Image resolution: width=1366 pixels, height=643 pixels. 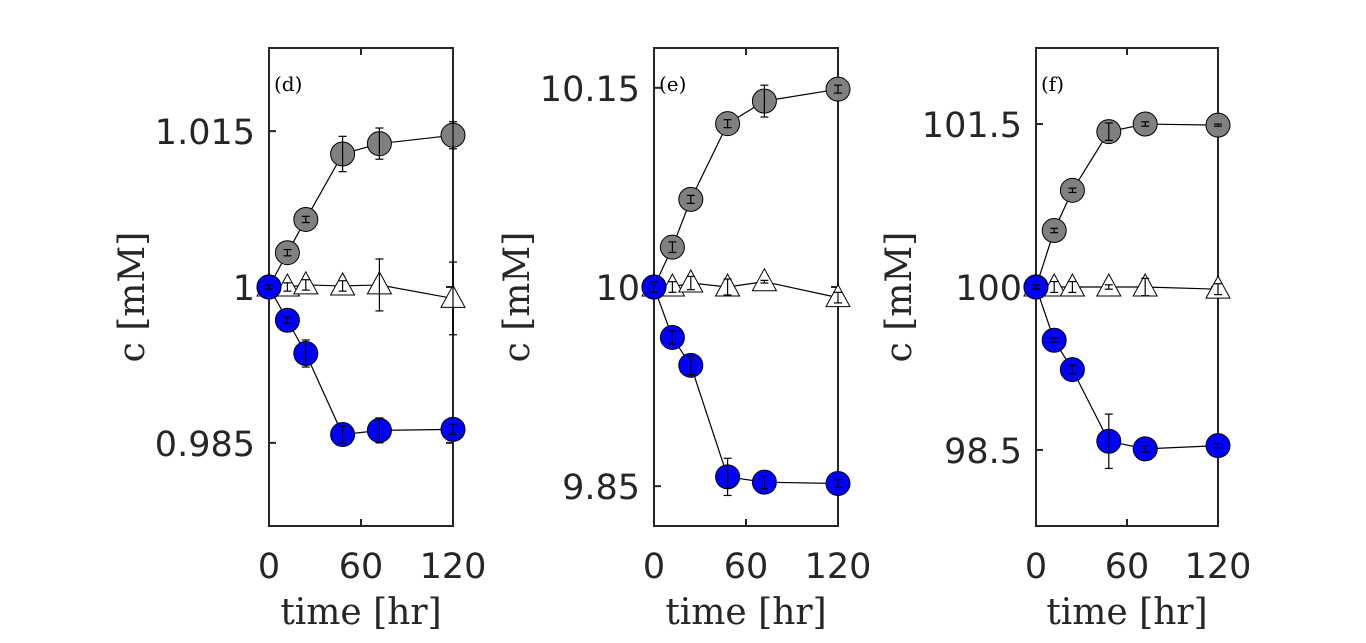 What do you see at coordinates (205, 445) in the screenshot?
I see `y-tick-label: 0.985` at bounding box center [205, 445].